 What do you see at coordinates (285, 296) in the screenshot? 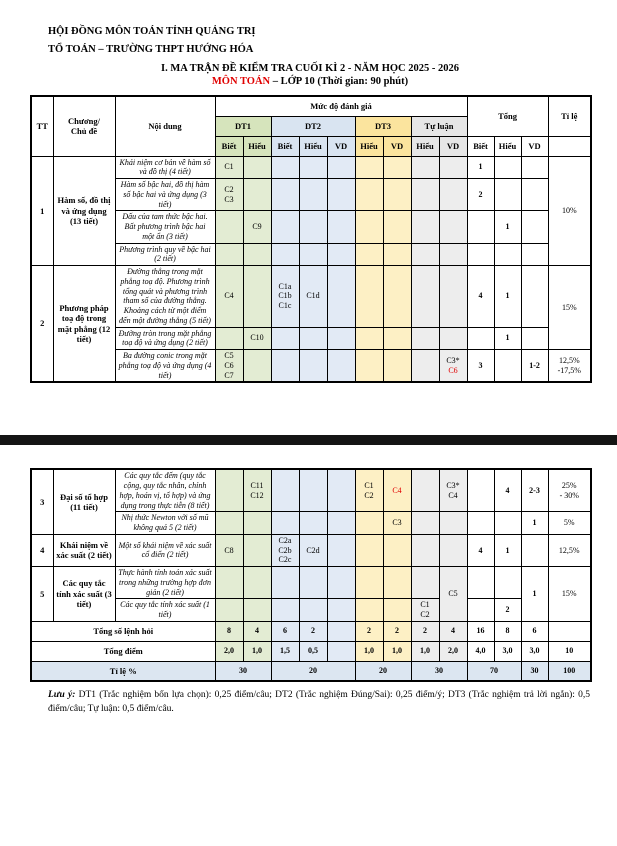
I see `question-codes-cell: C1a C1b C1c` at bounding box center [285, 296].